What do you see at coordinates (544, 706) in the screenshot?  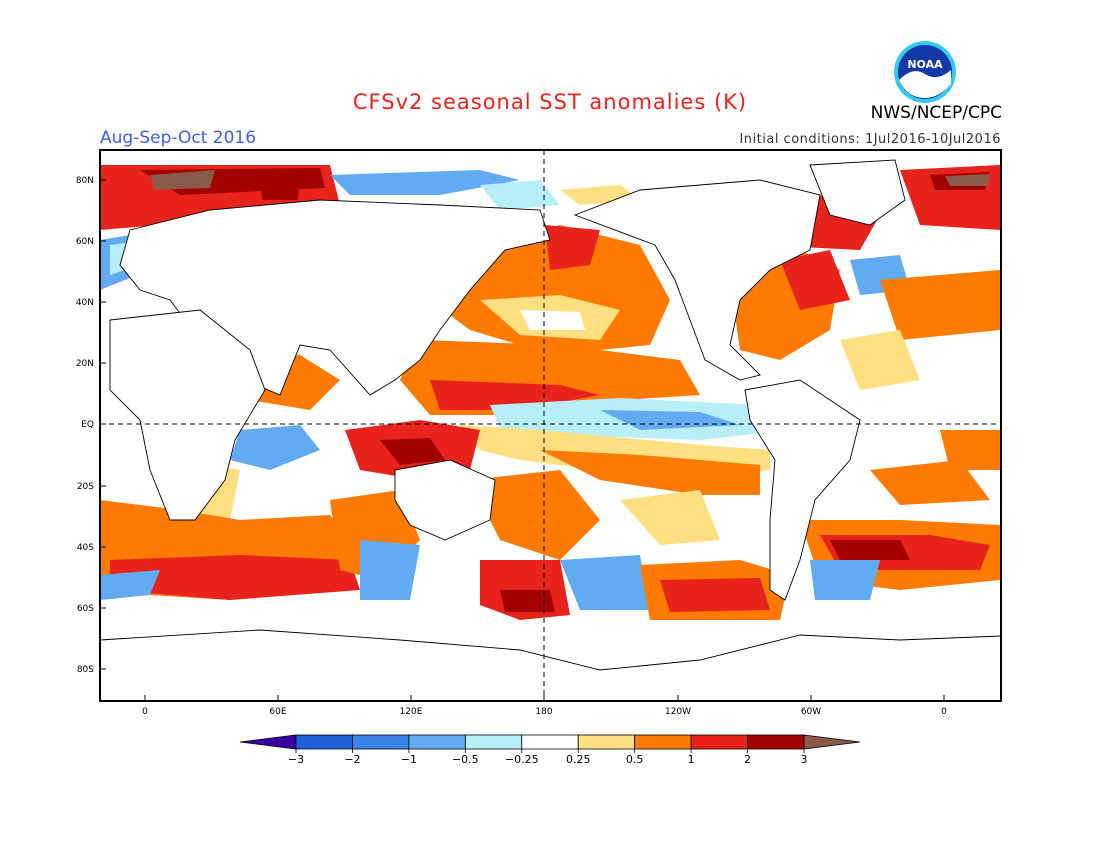 I see `longitude-axis: 0 60E 120E 180 120W 60W 0` at bounding box center [544, 706].